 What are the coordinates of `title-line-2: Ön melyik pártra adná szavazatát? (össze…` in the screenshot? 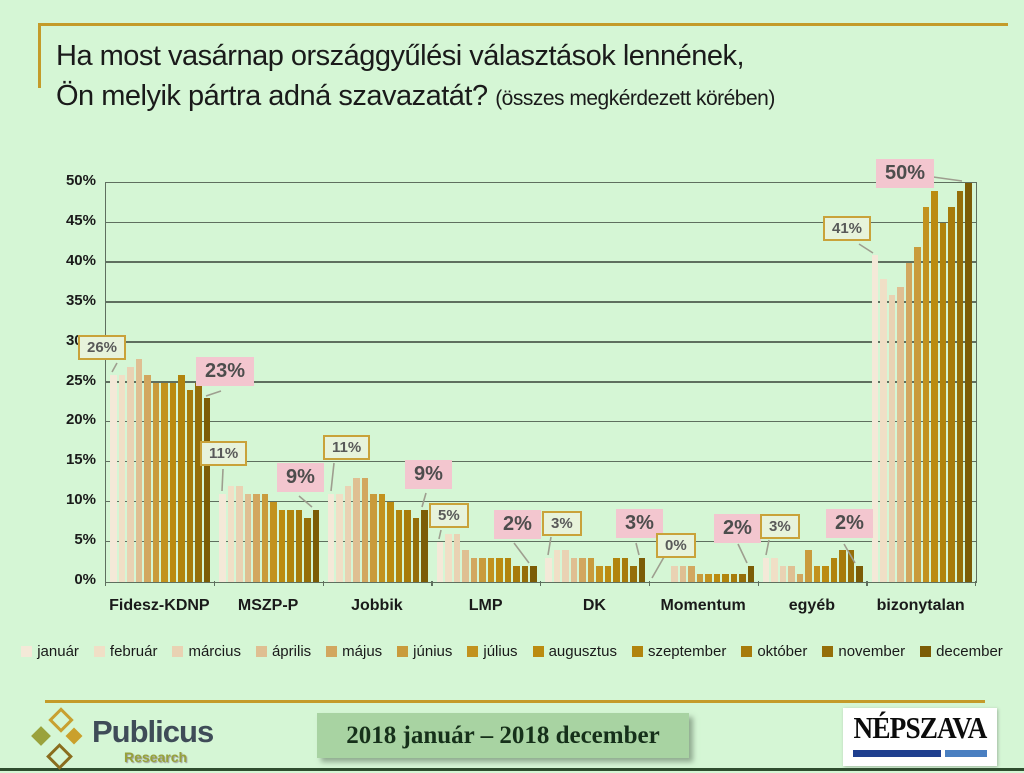 It's located at (415, 96).